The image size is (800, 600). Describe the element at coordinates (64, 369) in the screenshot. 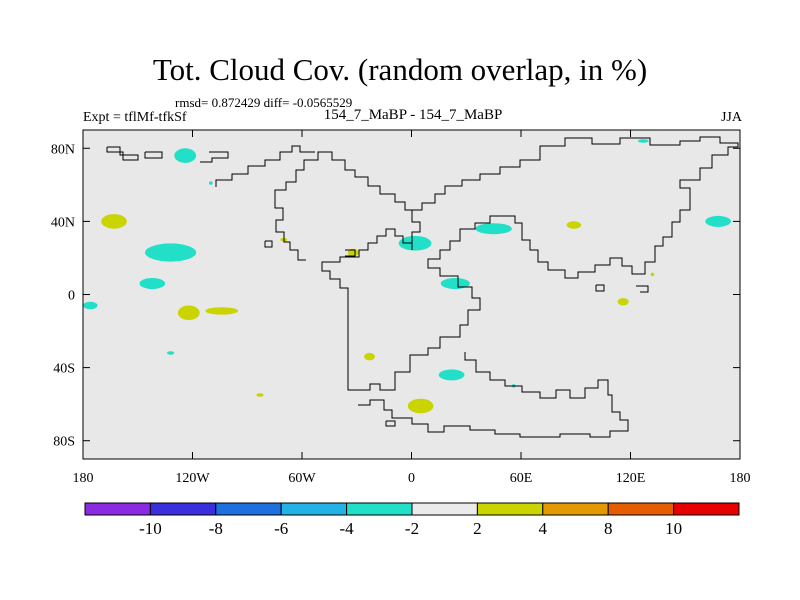

I see `y-tick-label: 40S` at that location.